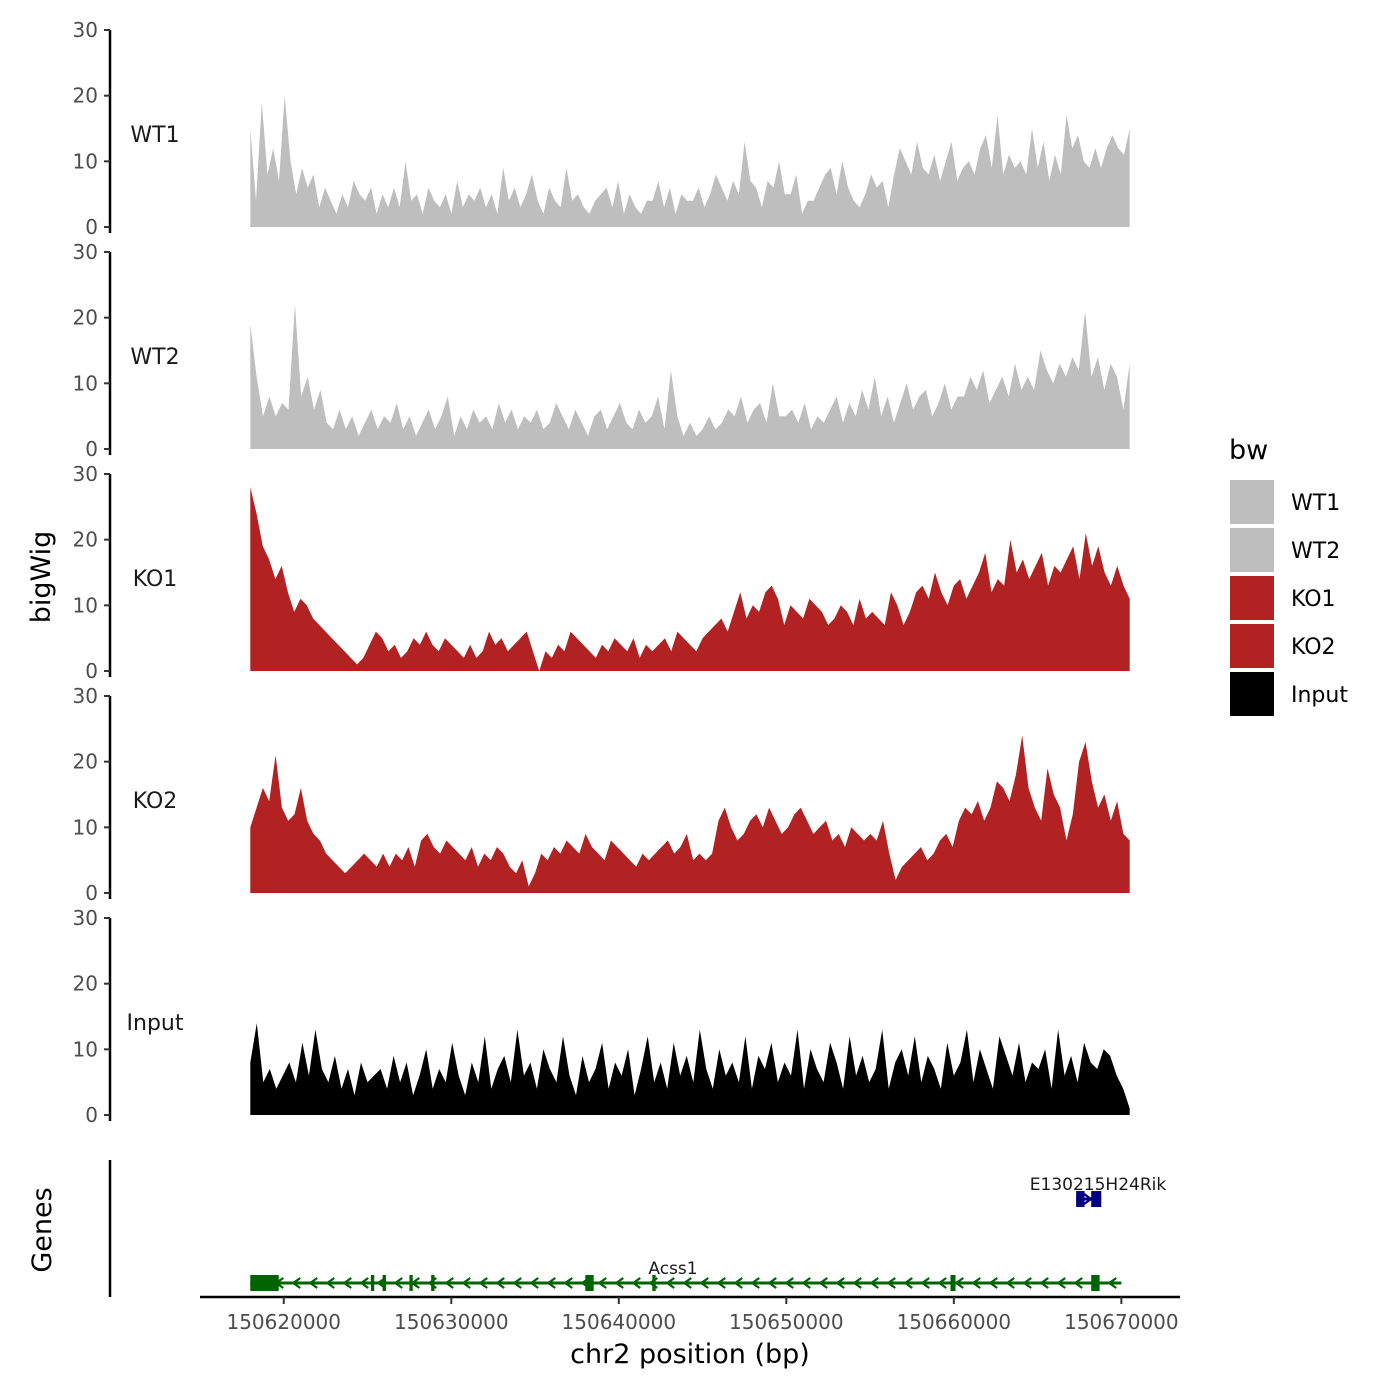 The image size is (1400, 1400). What do you see at coordinates (1252, 598) in the screenshot?
I see `legend-swatch-ko1` at bounding box center [1252, 598].